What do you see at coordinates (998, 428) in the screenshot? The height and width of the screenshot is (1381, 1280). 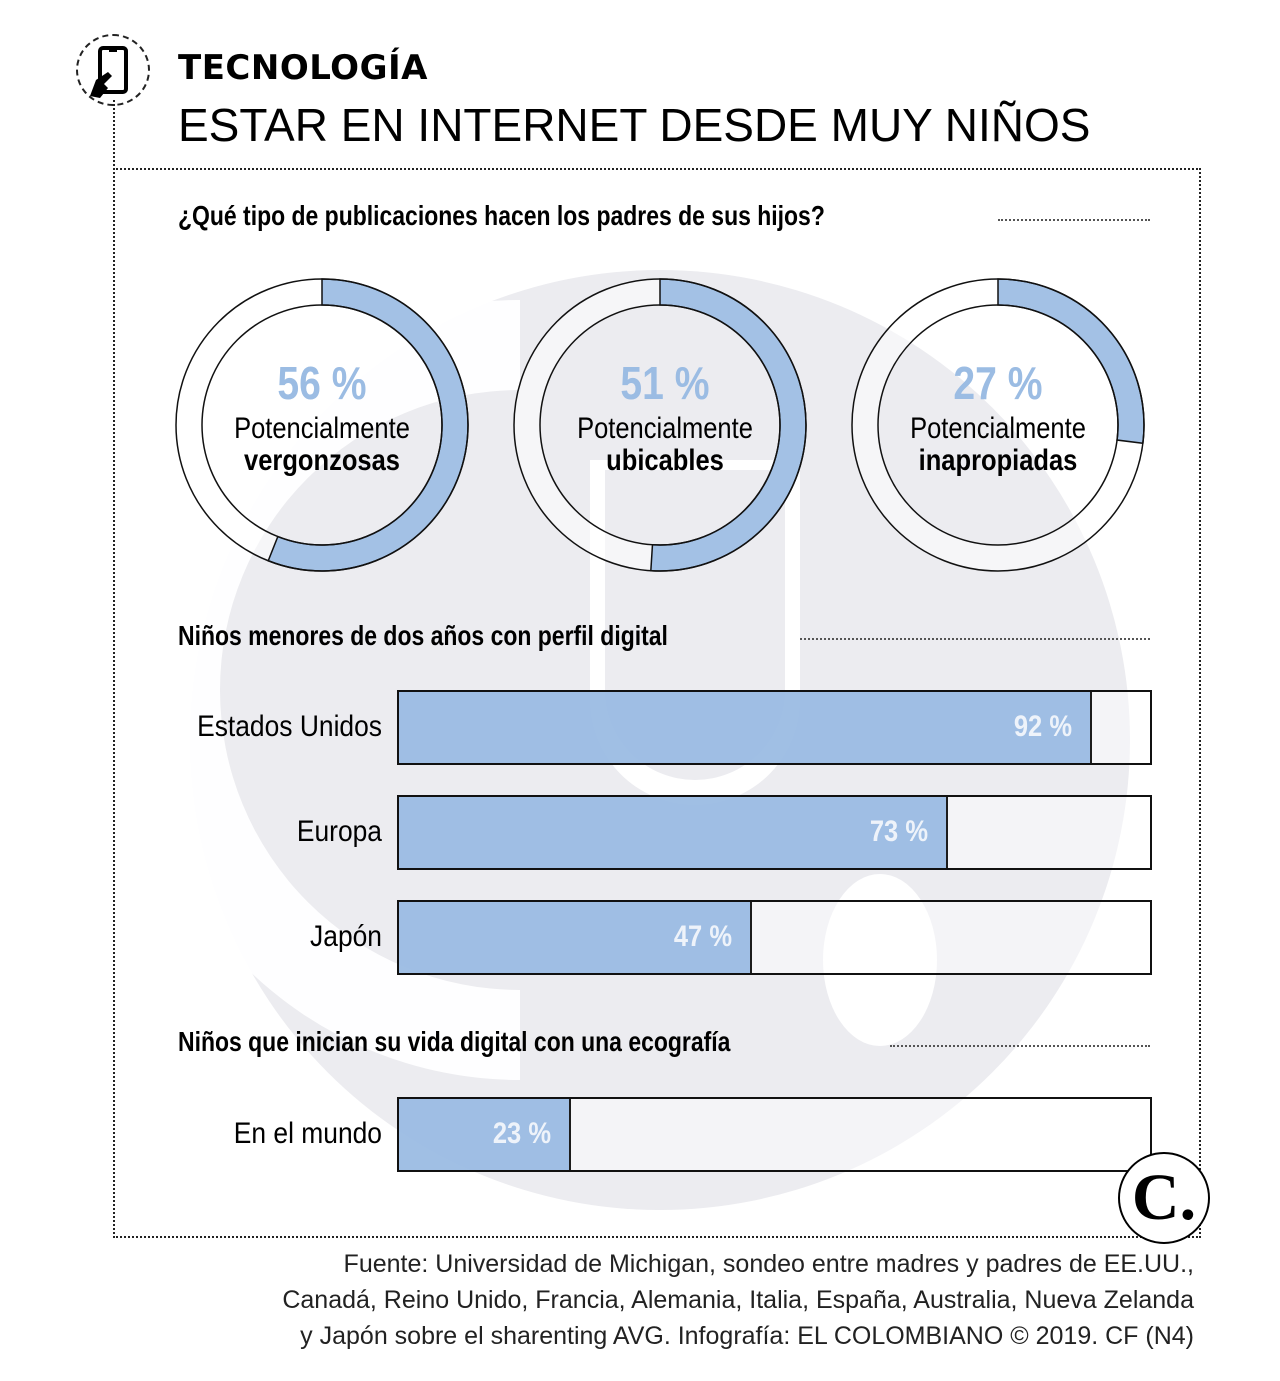 I see `donut-2-line1: Potencialmente` at bounding box center [998, 428].